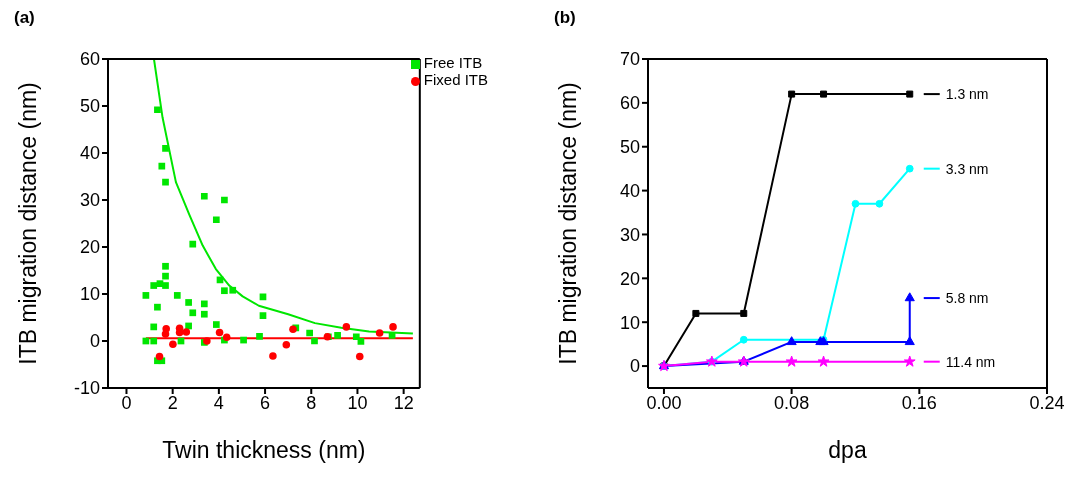 The image size is (1086, 486). What do you see at coordinates (967, 297) in the screenshot?
I see `legend-label: 5.8 nm` at bounding box center [967, 297].